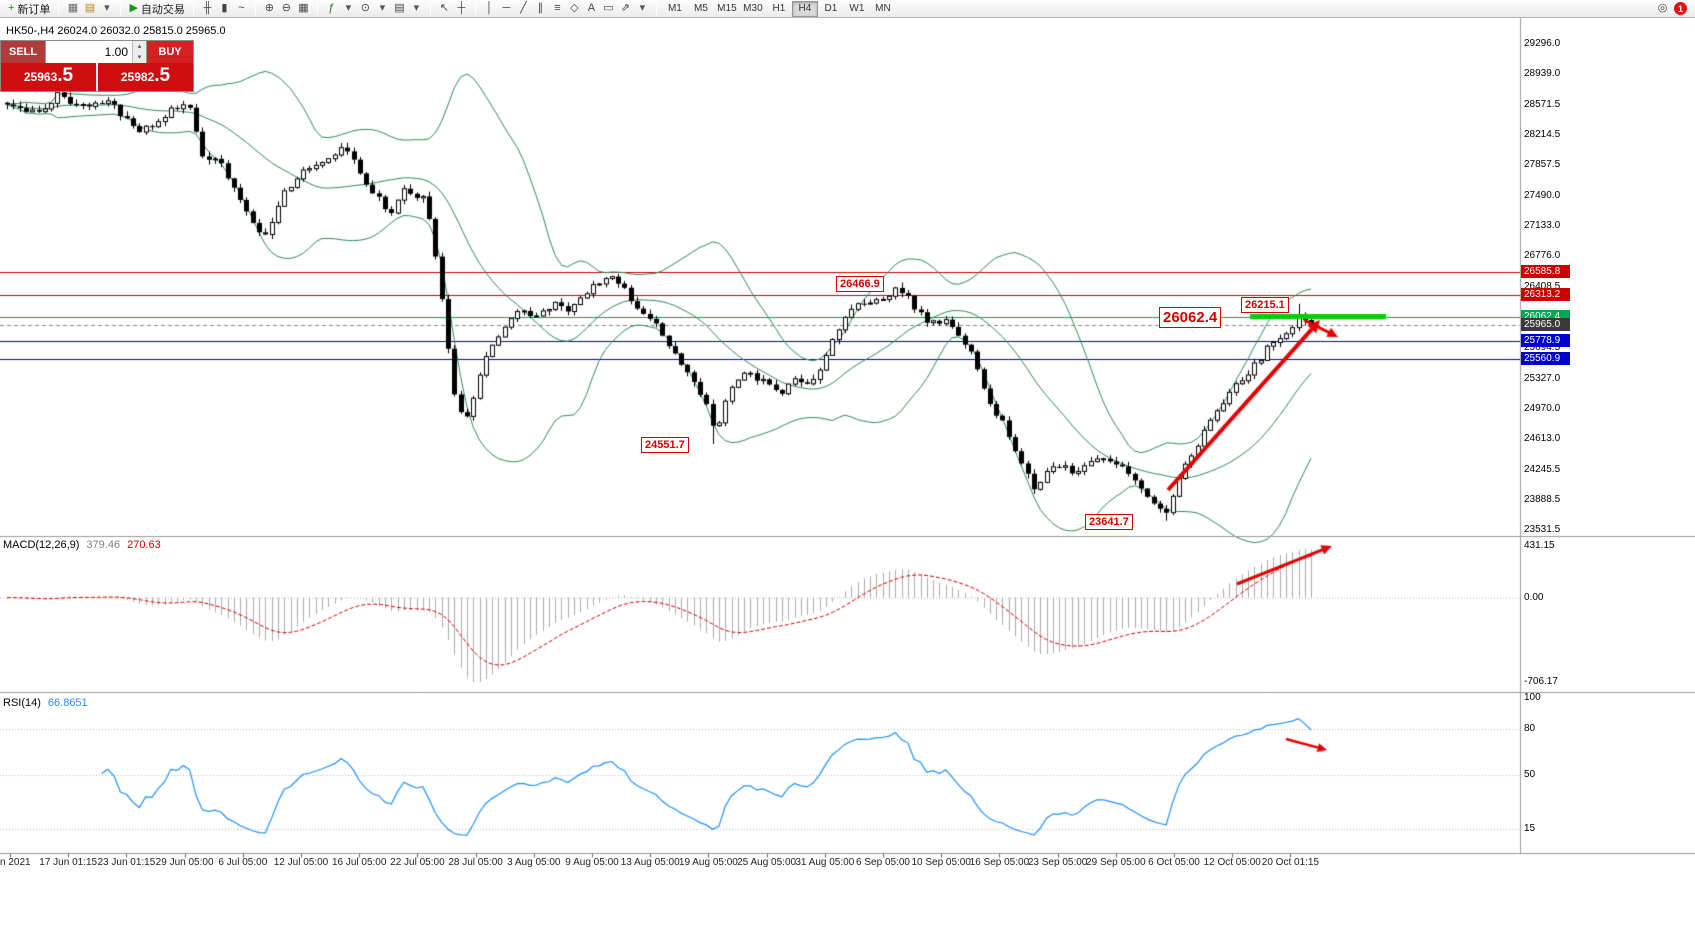 The width and height of the screenshot is (1695, 944). I want to click on time-axis-label: 12 Oct 05:00, so click(1232, 862).